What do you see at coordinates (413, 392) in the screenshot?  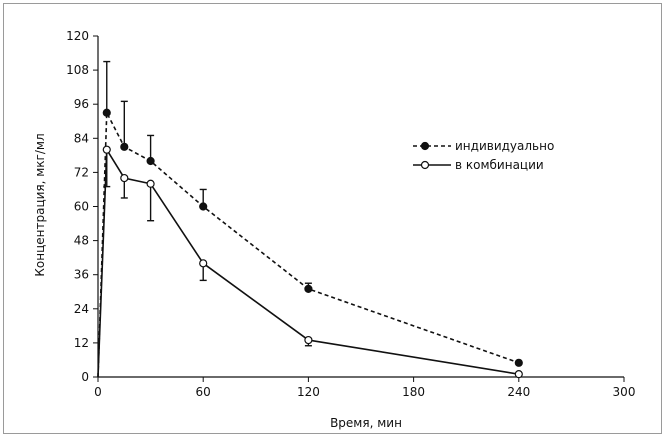 I see `x-tick-label: 180` at bounding box center [413, 392].